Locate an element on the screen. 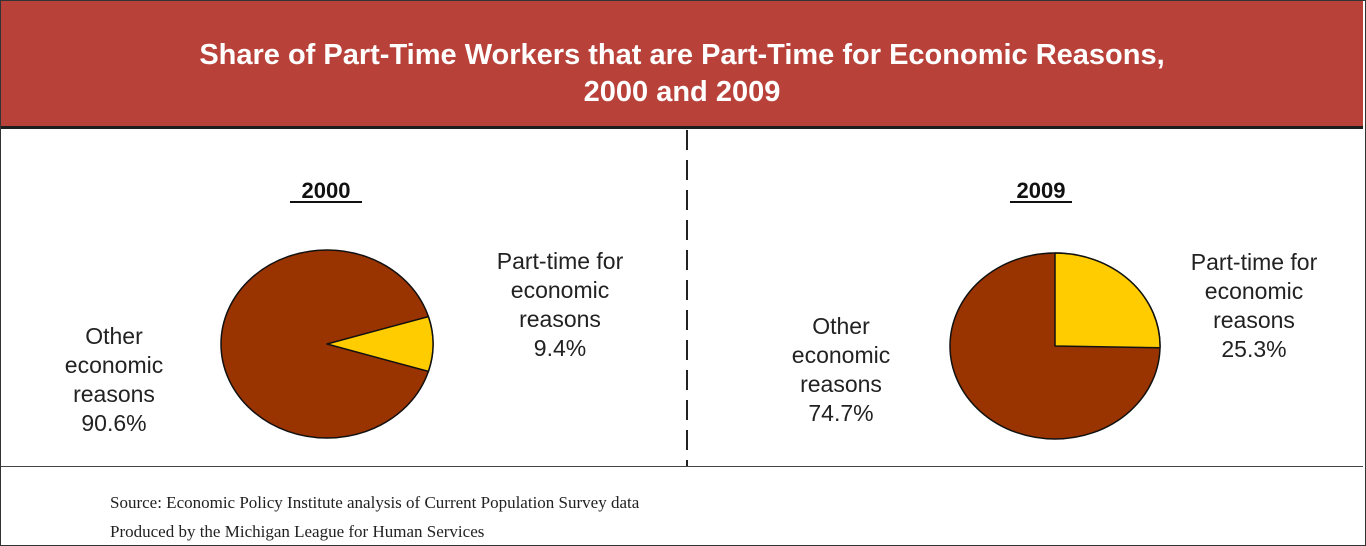  footer-divider is located at coordinates (682, 466).